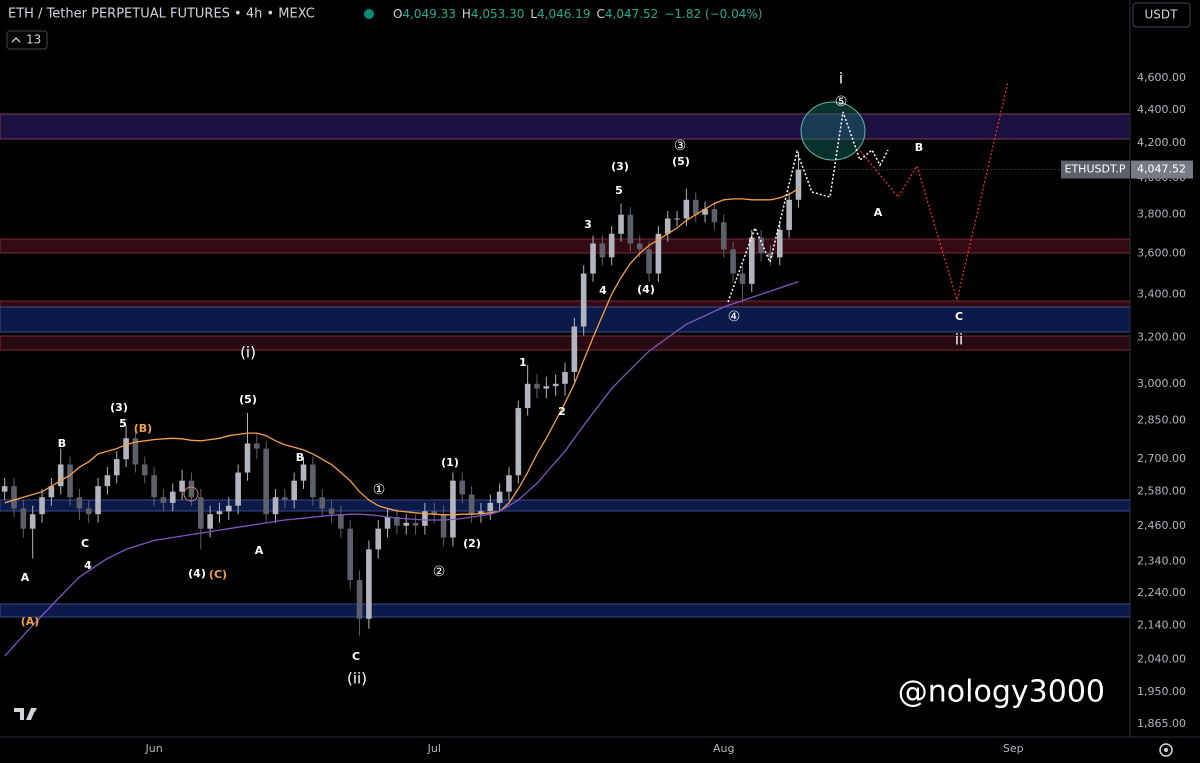 This screenshot has width=1200, height=763. I want to click on wave-label: ②, so click(439, 572).